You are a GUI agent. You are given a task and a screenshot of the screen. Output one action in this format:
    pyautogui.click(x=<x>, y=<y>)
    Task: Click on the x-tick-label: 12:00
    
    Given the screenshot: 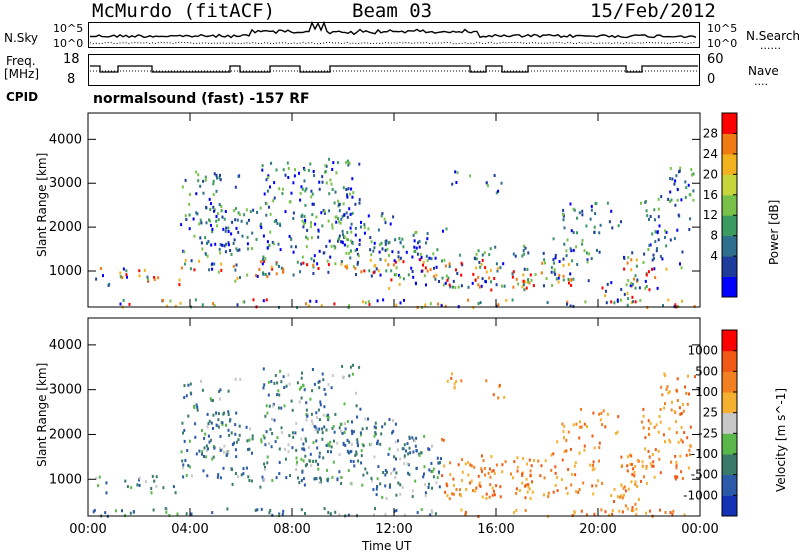 What is the action you would take?
    pyautogui.click(x=393, y=529)
    